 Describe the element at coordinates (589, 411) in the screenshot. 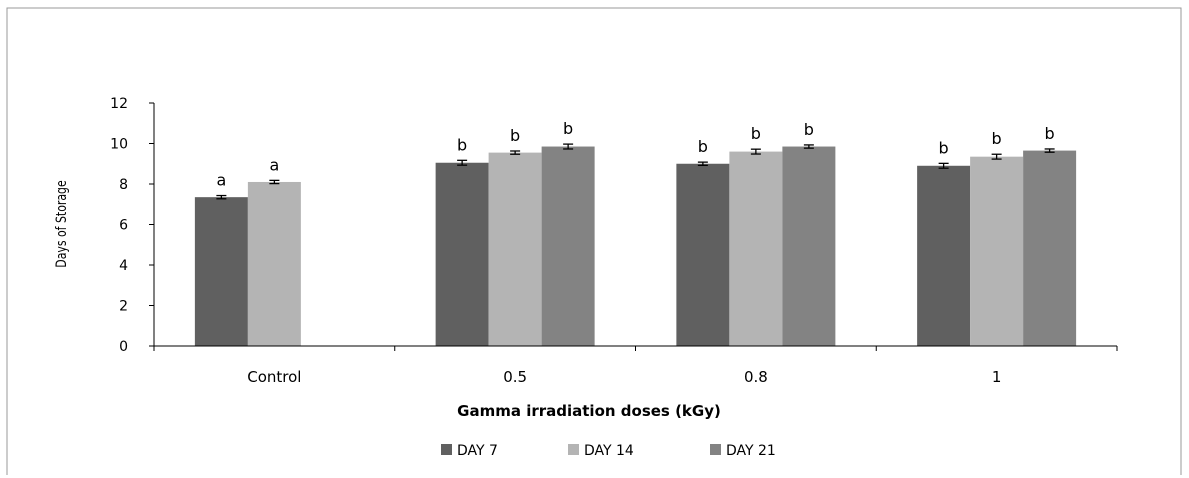

I see `x-axis-title: Gamma irradiation doses (kGy)` at that location.